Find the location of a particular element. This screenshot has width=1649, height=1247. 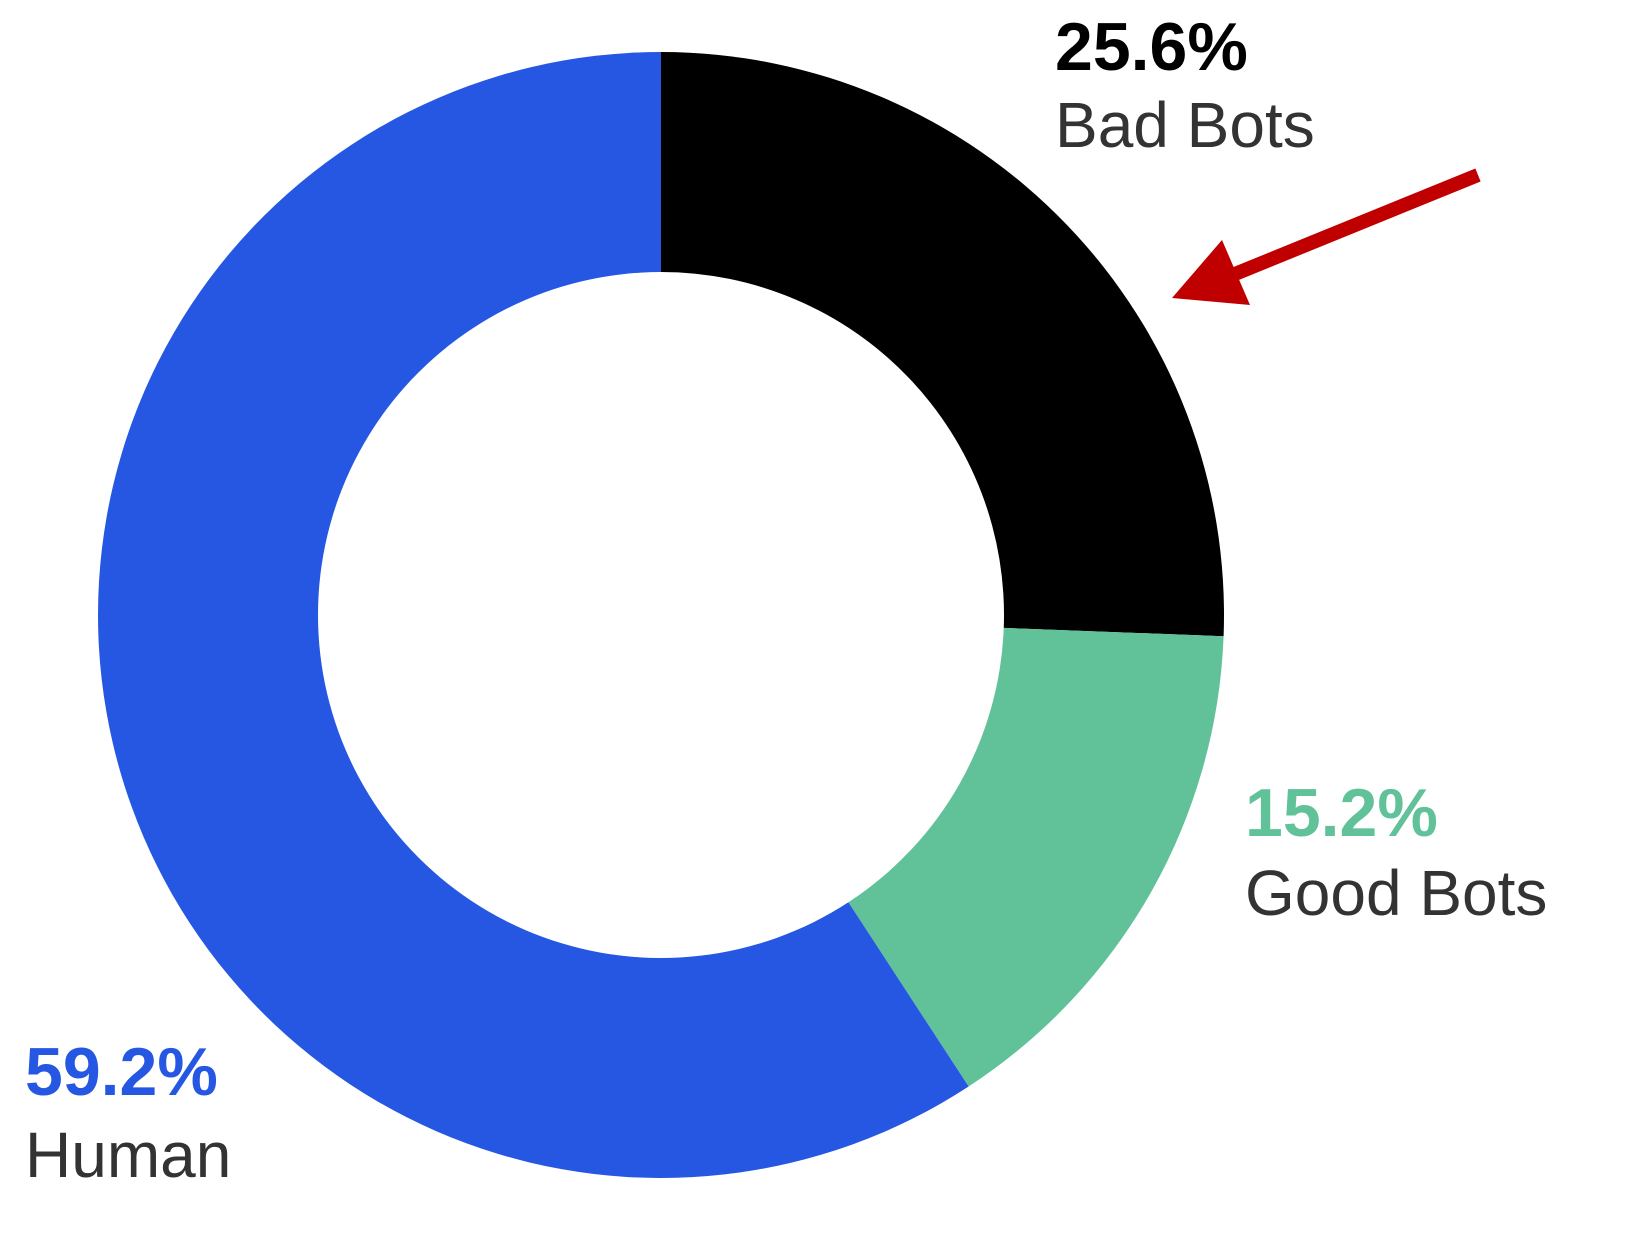

arrow is located at coordinates (1326, 236).